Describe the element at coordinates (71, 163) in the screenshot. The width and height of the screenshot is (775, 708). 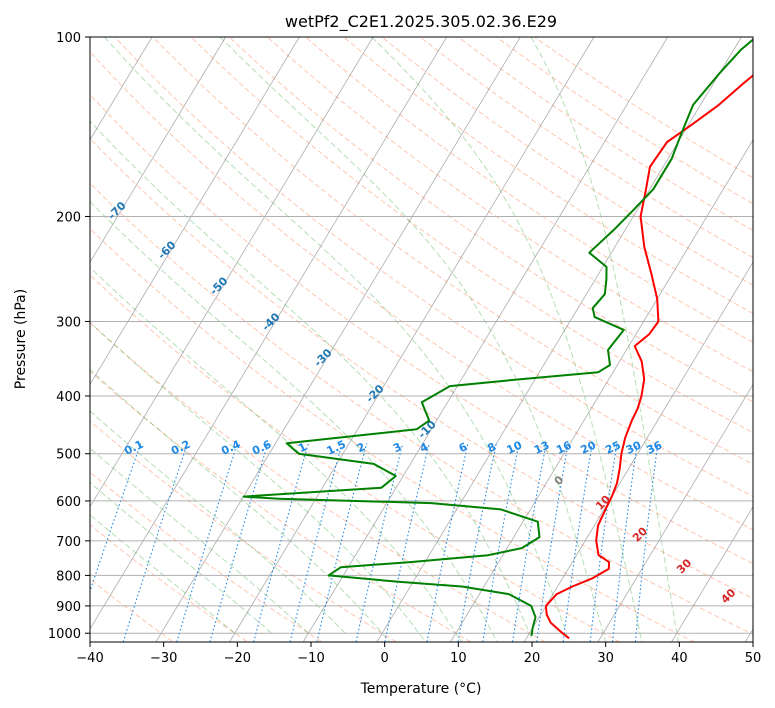
I see `isotherm-label: -80` at that location.